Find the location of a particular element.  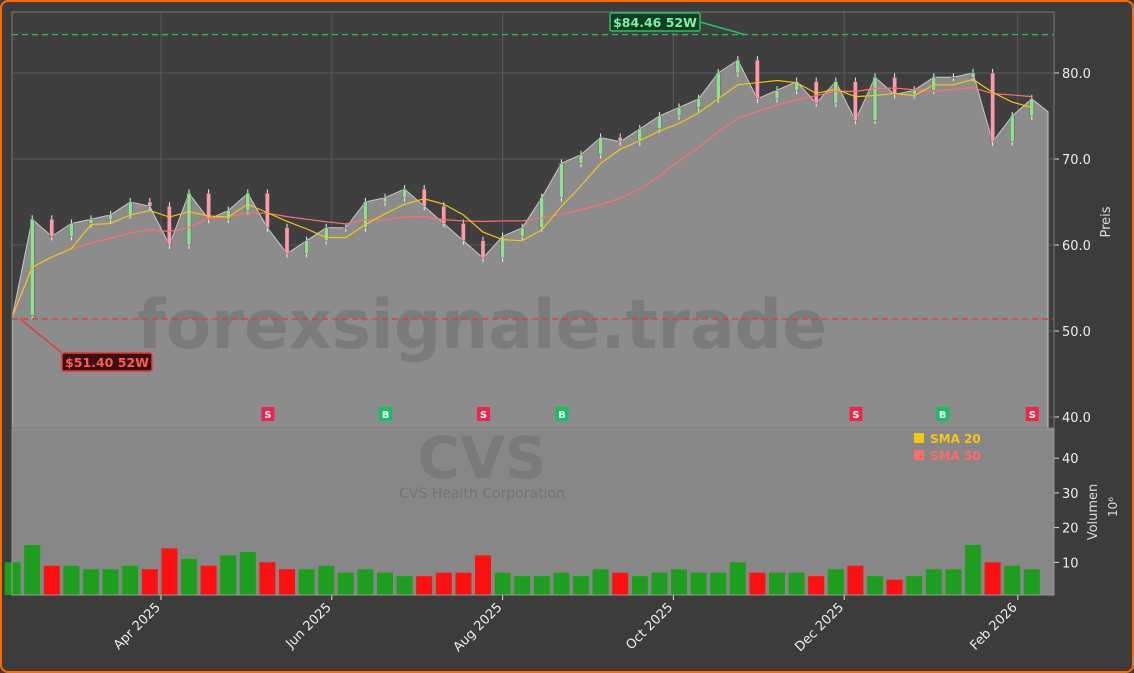

volume-axis-unit: 10⁶ is located at coordinates (1113, 507).